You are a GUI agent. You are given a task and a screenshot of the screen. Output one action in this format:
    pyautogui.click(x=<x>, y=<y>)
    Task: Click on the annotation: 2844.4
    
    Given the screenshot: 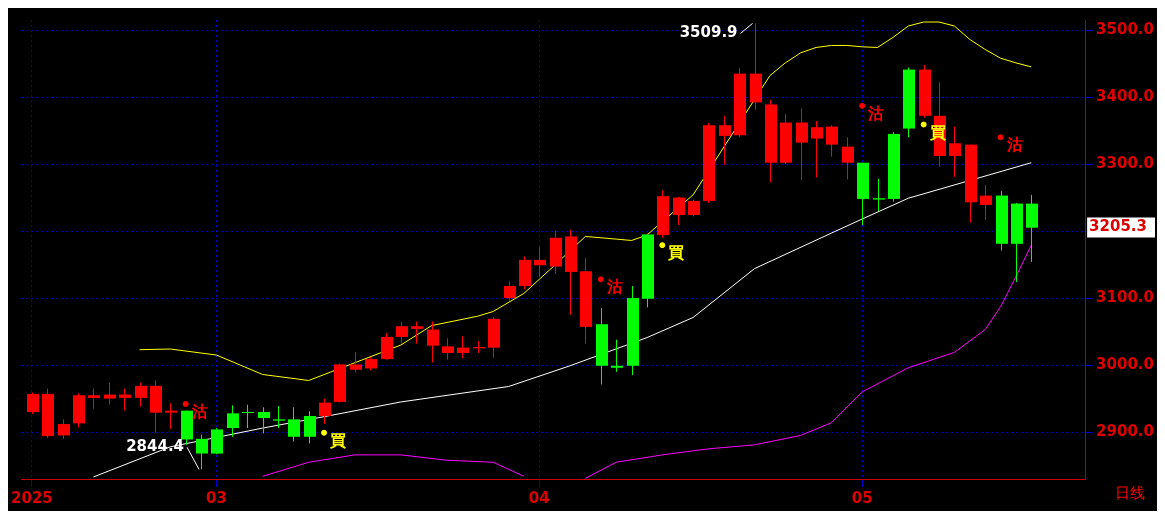 What is the action you would take?
    pyautogui.click(x=155, y=446)
    